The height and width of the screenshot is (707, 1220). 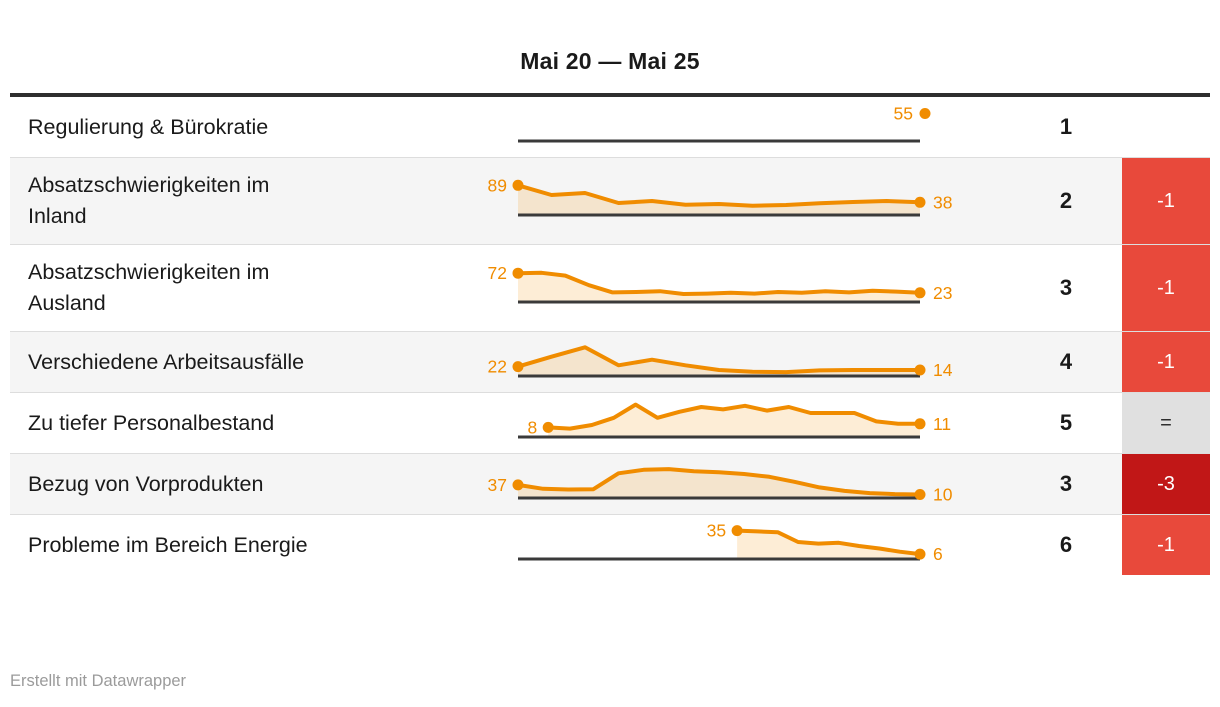 I want to click on sparkline-cell: 37 10, so click(x=725, y=484).